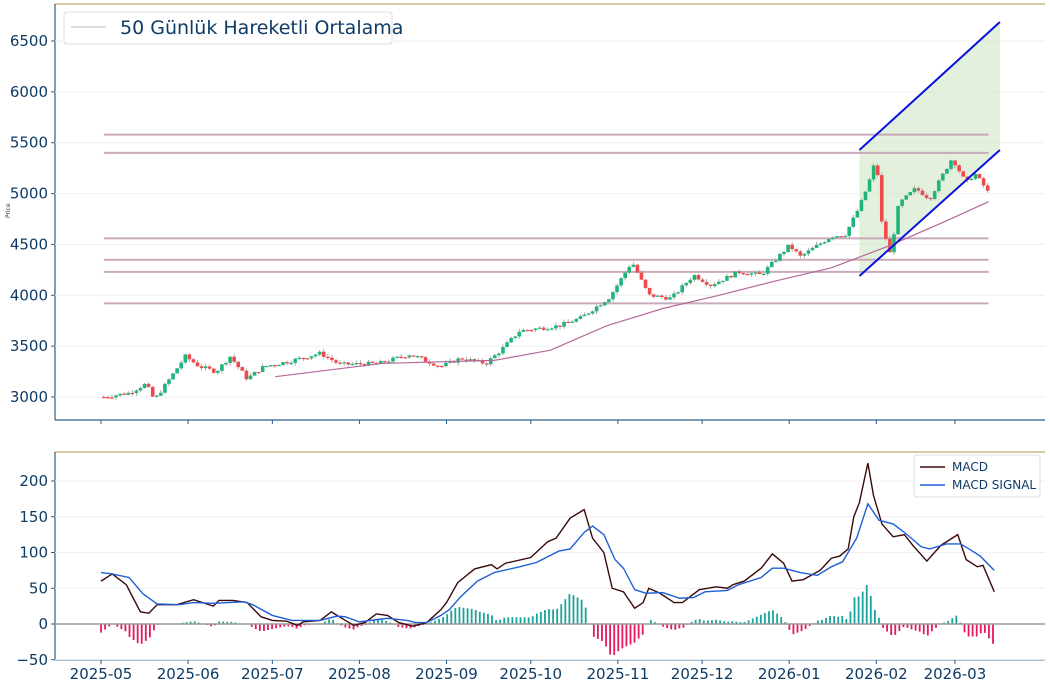 The width and height of the screenshot is (1050, 683). I want to click on macd-ytick-label: 100, so click(33, 553).